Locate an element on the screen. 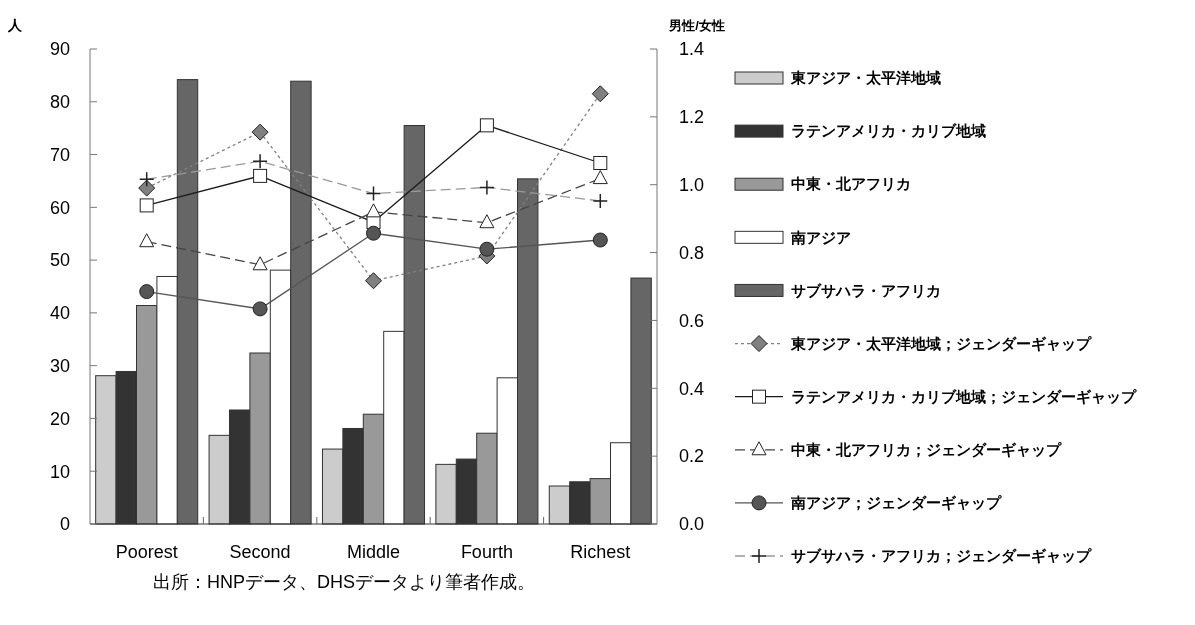 This screenshot has width=1195, height=625. legend-label: 南アジア is located at coordinates (820, 237).